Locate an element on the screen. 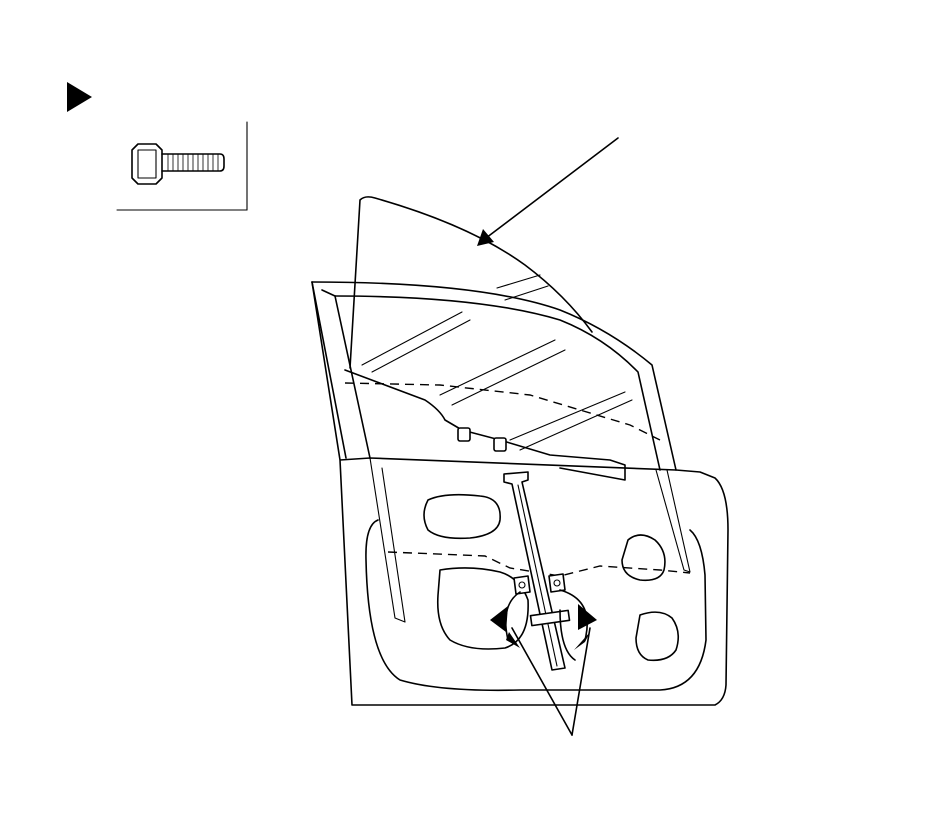  step-marker-icon is located at coordinates (79, 97).